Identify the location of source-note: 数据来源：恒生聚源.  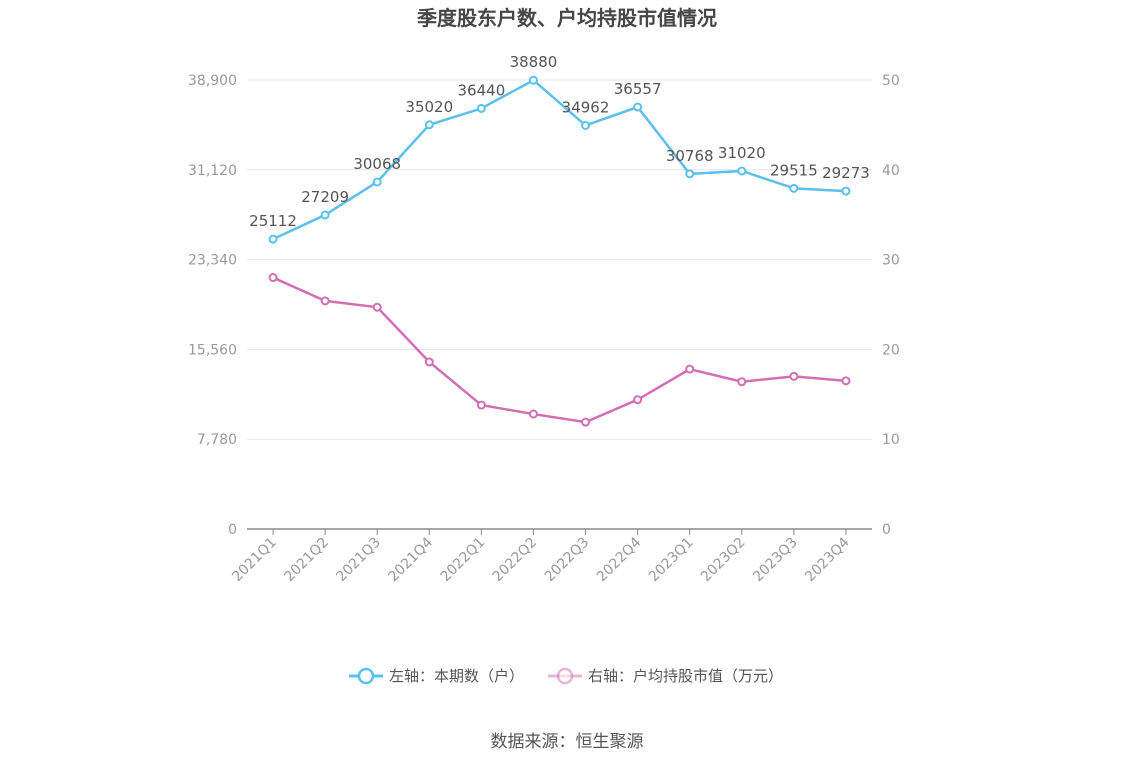
(567, 742).